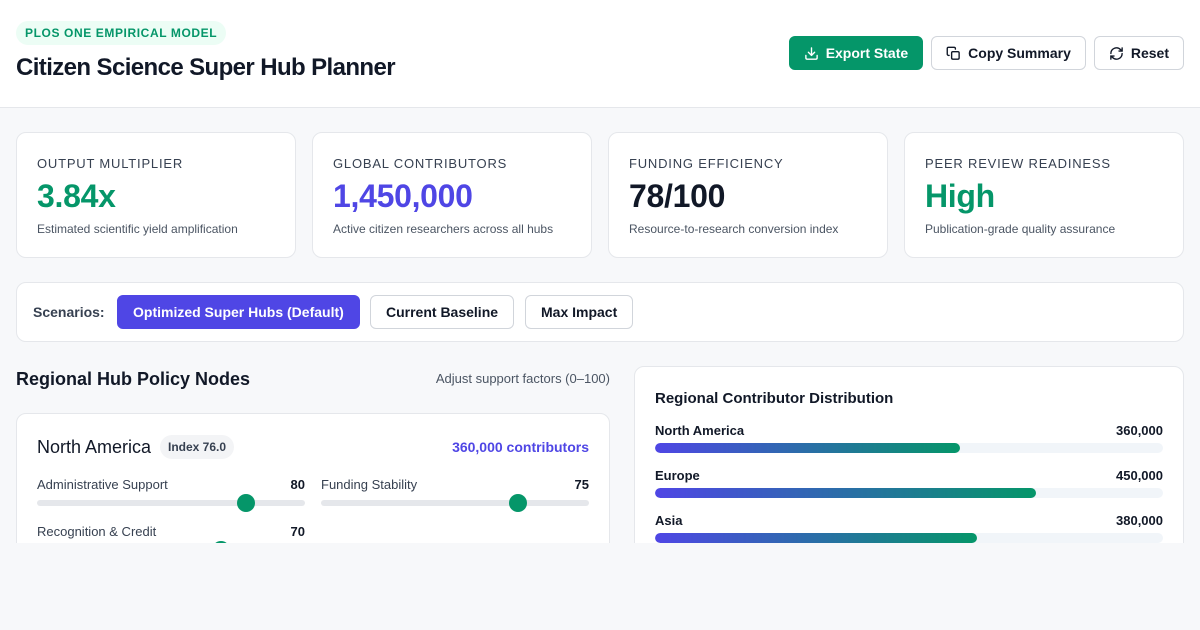  I want to click on stat-value: High, so click(960, 196).